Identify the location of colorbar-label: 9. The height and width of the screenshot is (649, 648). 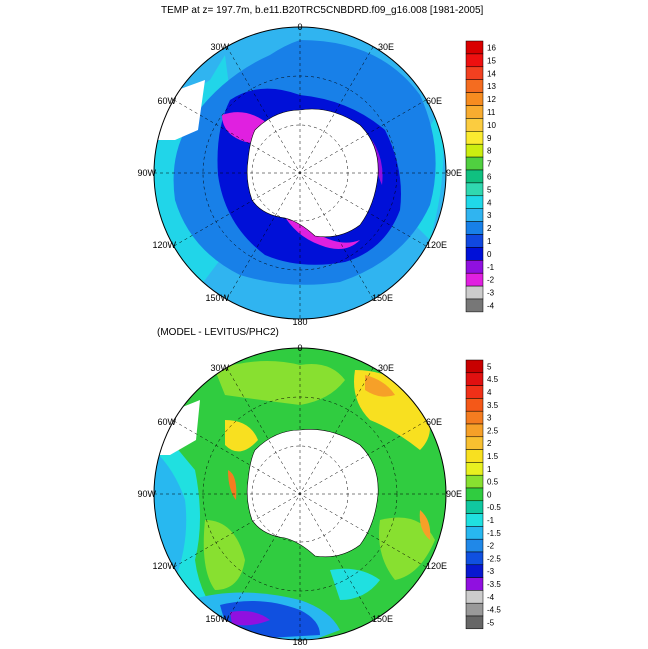
(489, 138).